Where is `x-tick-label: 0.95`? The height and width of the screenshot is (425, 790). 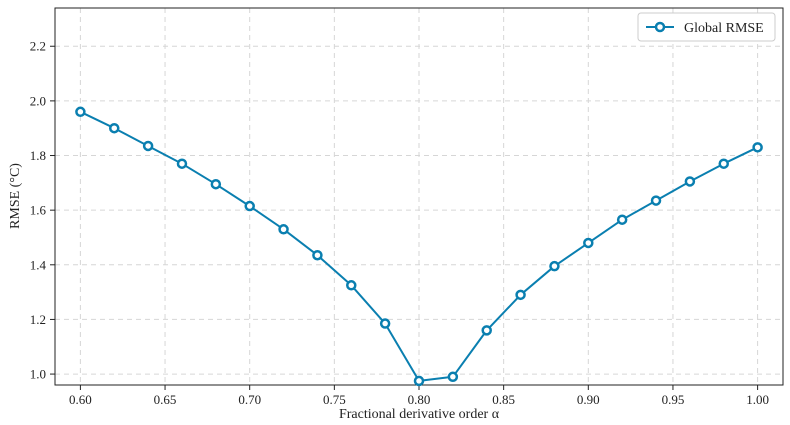
x-tick-label: 0.95 is located at coordinates (673, 399).